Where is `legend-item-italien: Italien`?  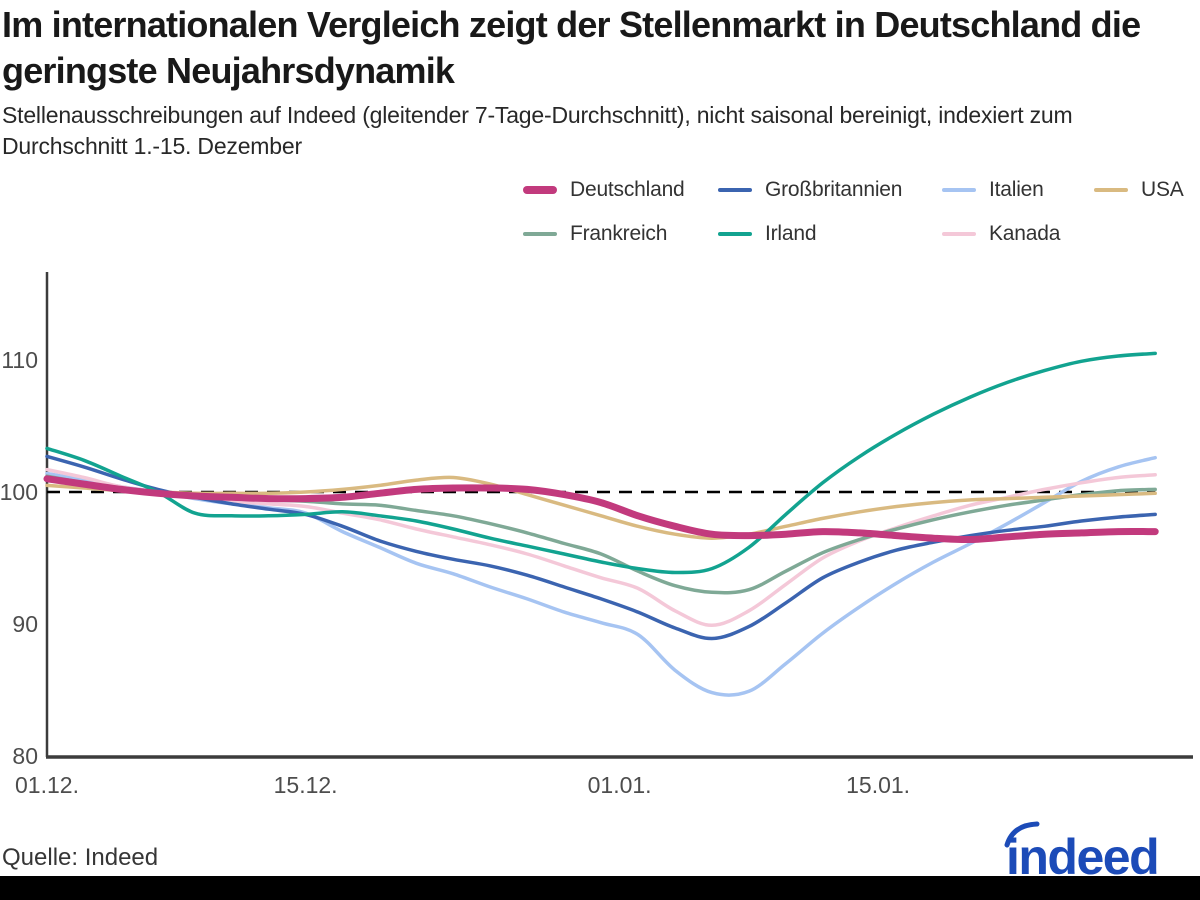 legend-item-italien: Italien is located at coordinates (1018, 190).